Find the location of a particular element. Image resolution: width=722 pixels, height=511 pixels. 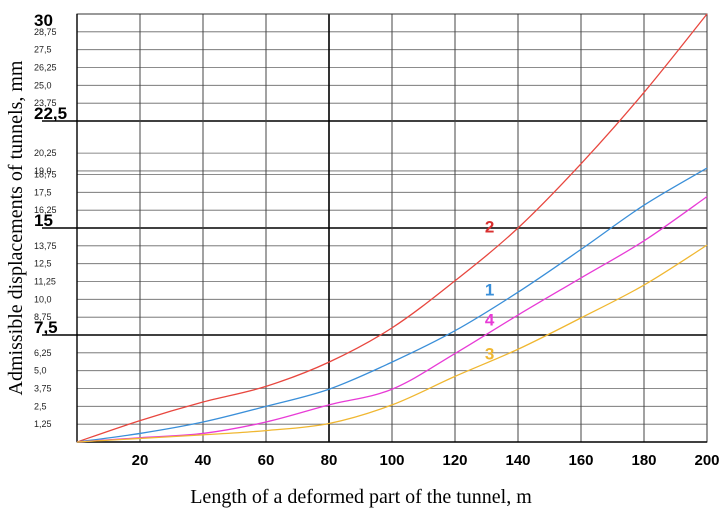

y-tick-label: 6,25 is located at coordinates (43, 353).